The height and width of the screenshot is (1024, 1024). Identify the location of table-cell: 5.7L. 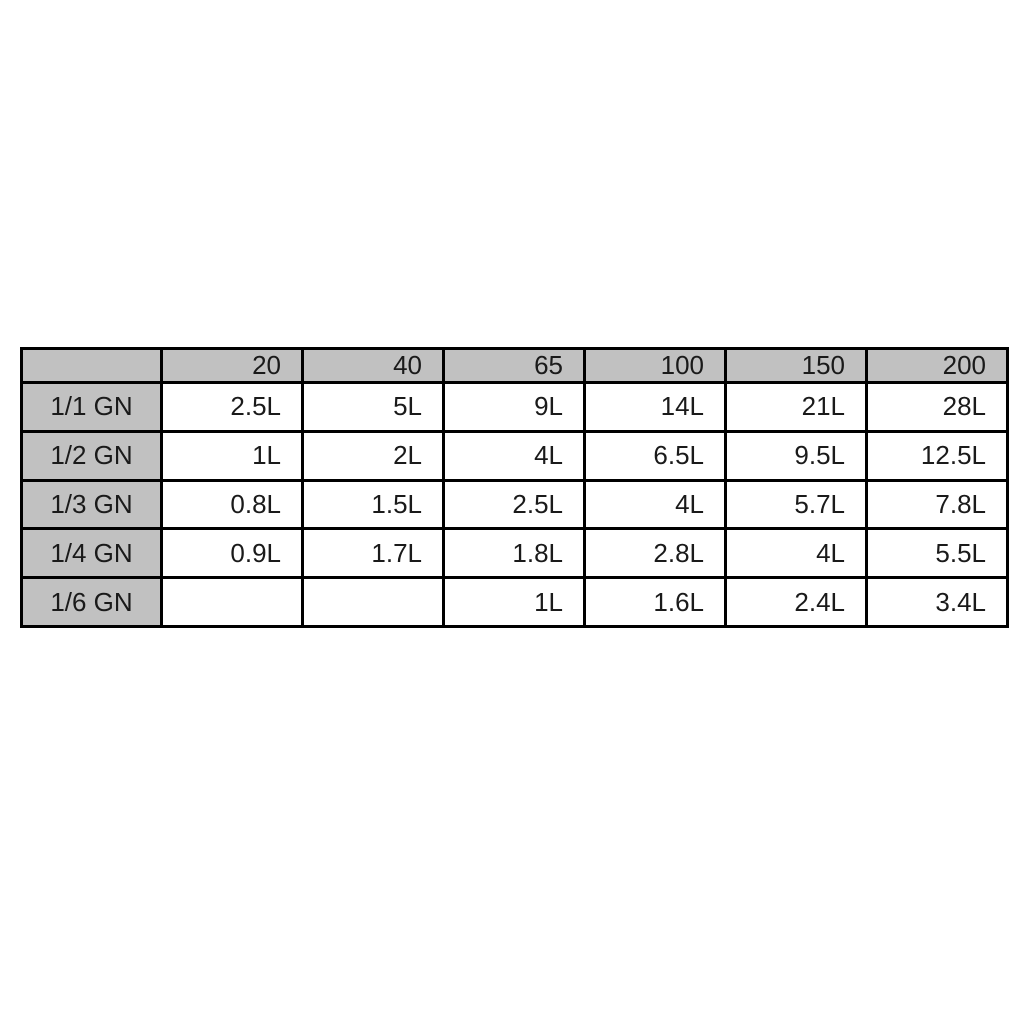
(796, 504).